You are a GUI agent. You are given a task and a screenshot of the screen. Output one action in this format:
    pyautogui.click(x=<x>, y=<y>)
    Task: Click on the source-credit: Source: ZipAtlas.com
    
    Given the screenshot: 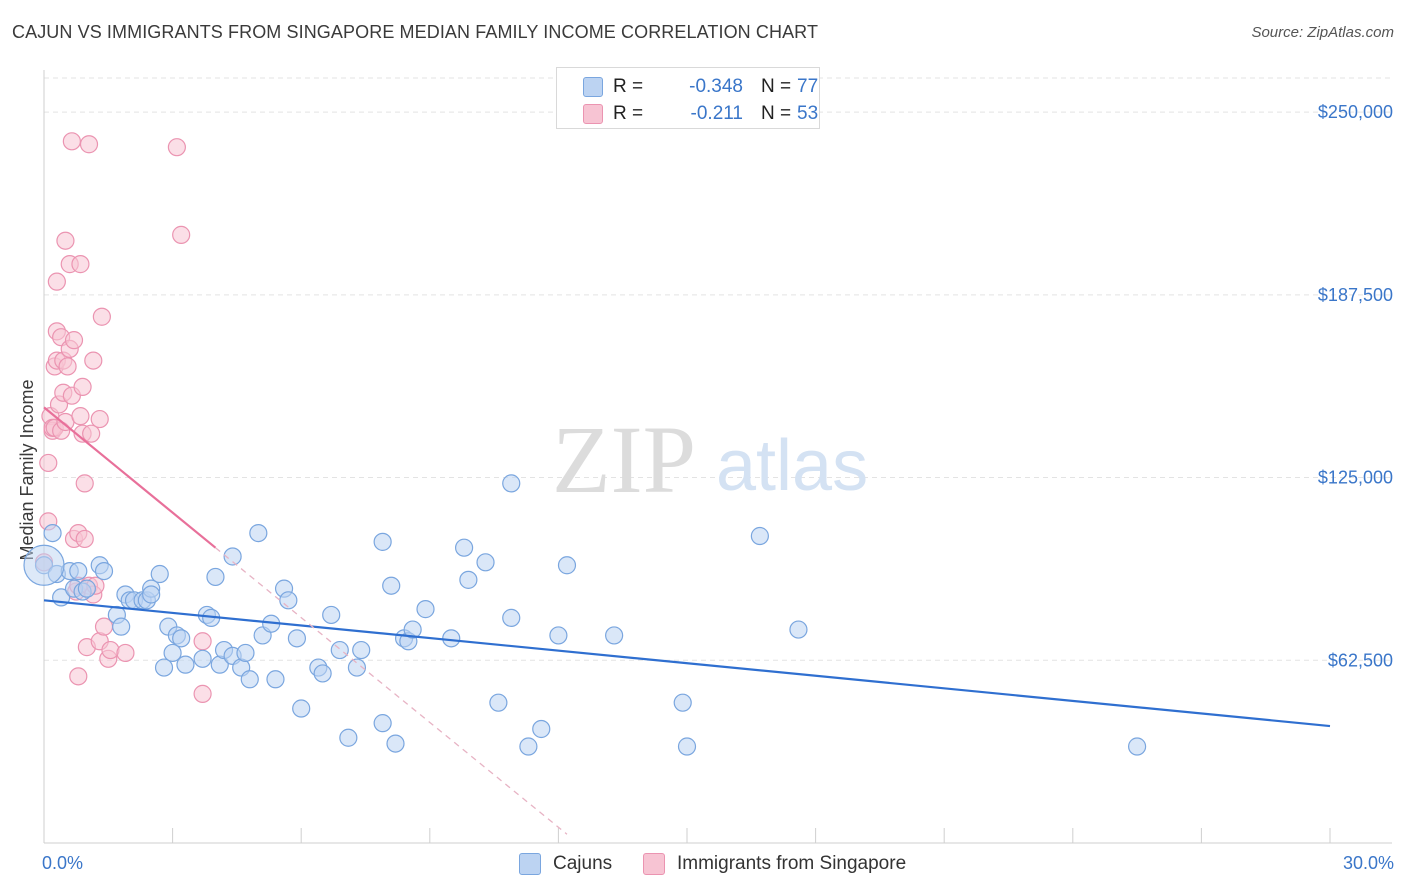 What is the action you would take?
    pyautogui.click(x=1322, y=32)
    